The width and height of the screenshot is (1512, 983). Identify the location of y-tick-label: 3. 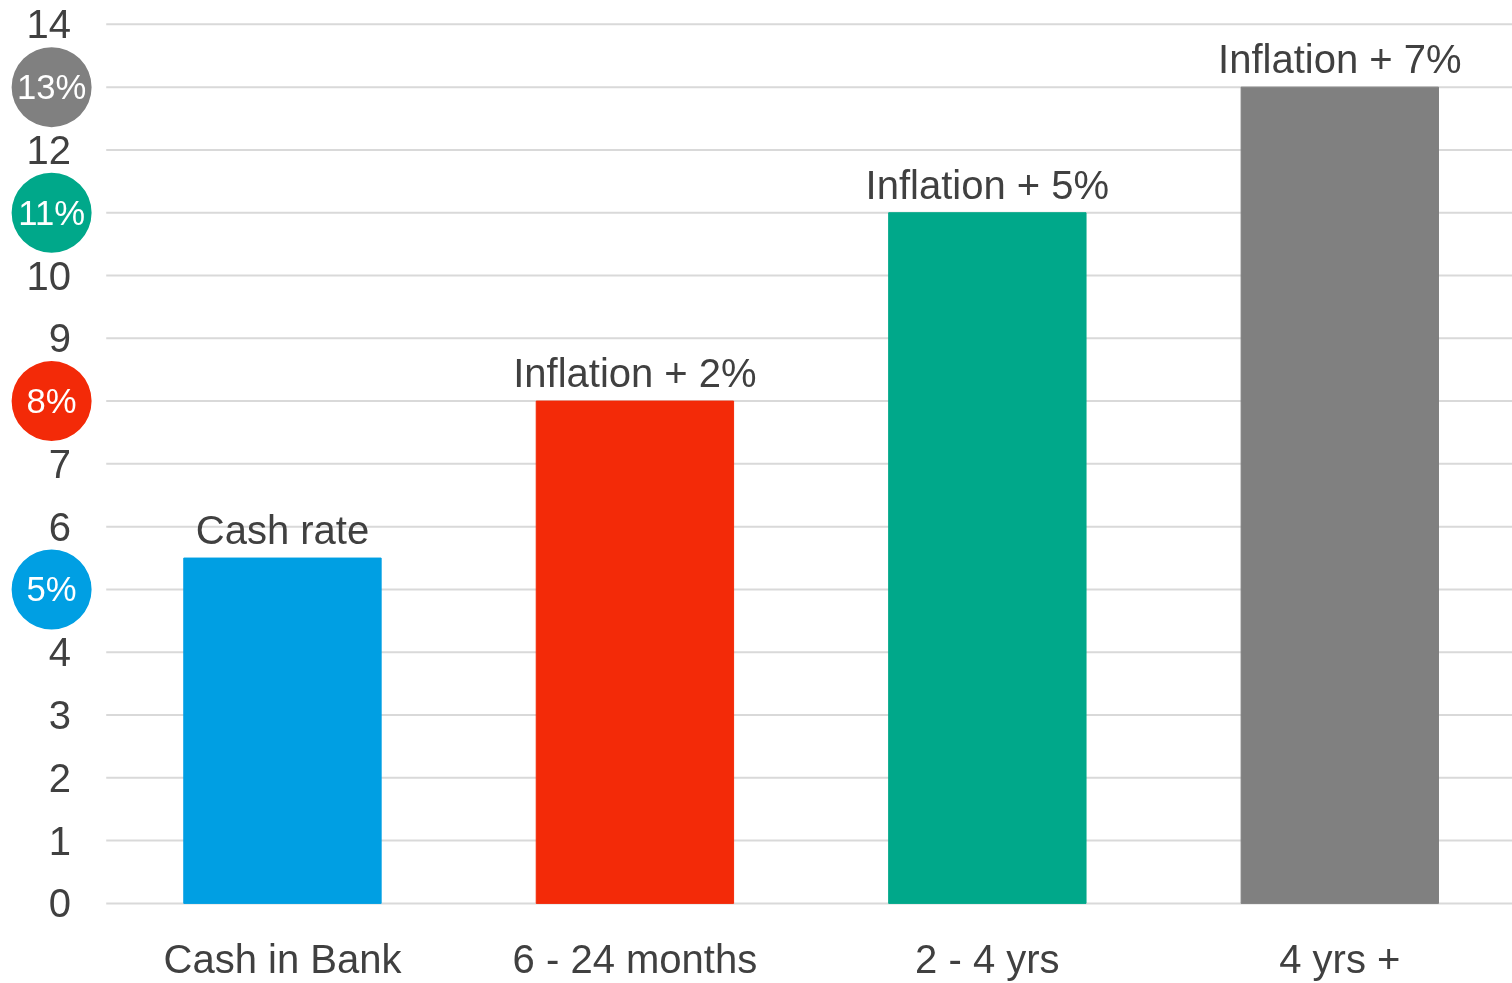
(59, 715).